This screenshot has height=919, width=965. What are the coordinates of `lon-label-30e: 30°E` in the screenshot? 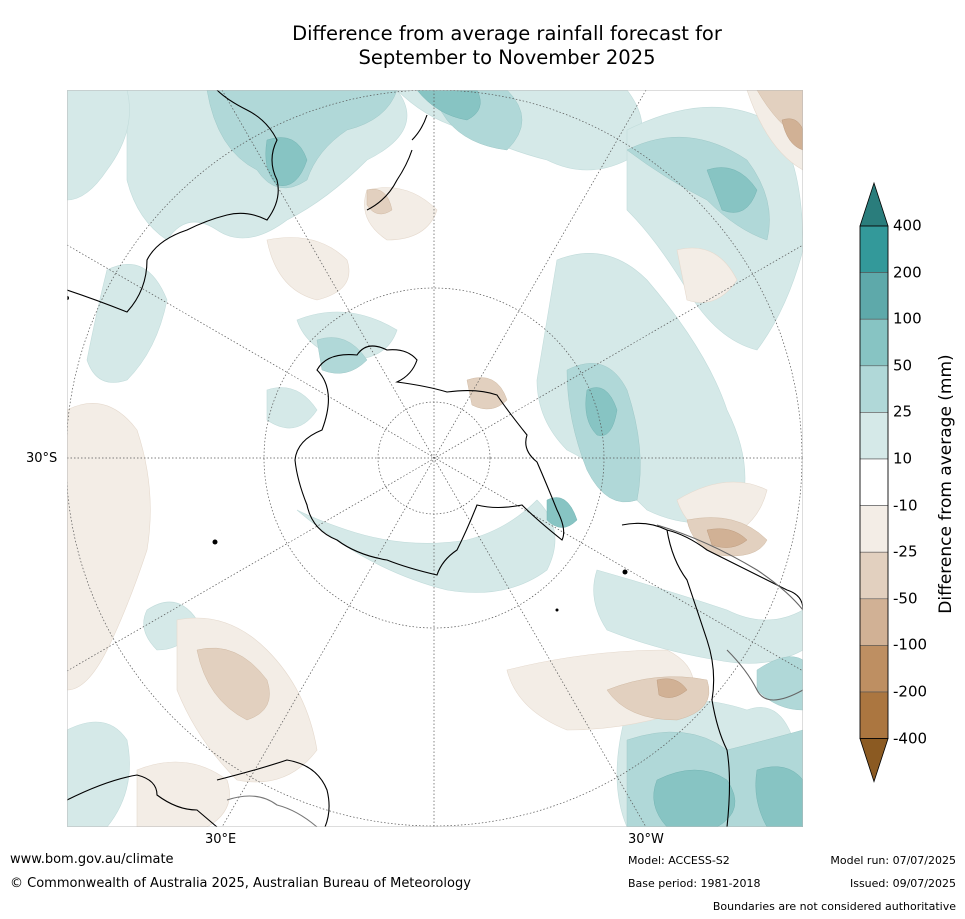 It's located at (221, 839).